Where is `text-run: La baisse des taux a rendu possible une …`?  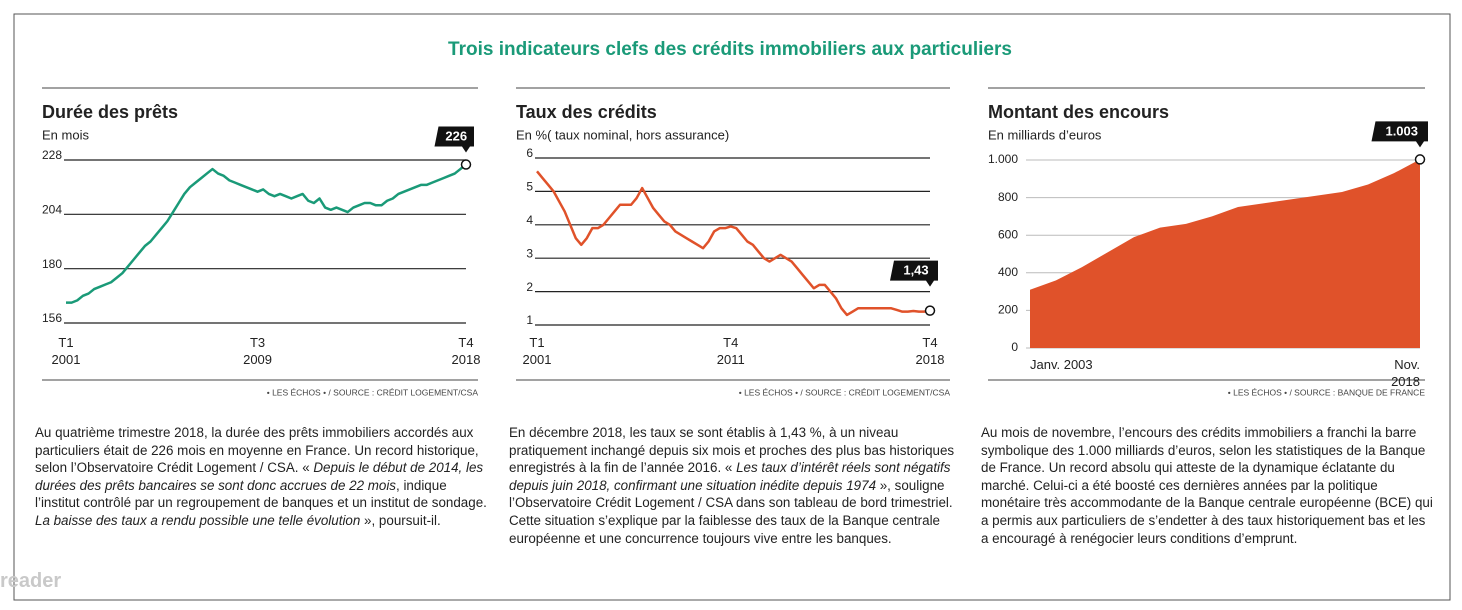
text-run: La baisse des taux a rendu possible une … is located at coordinates (198, 520).